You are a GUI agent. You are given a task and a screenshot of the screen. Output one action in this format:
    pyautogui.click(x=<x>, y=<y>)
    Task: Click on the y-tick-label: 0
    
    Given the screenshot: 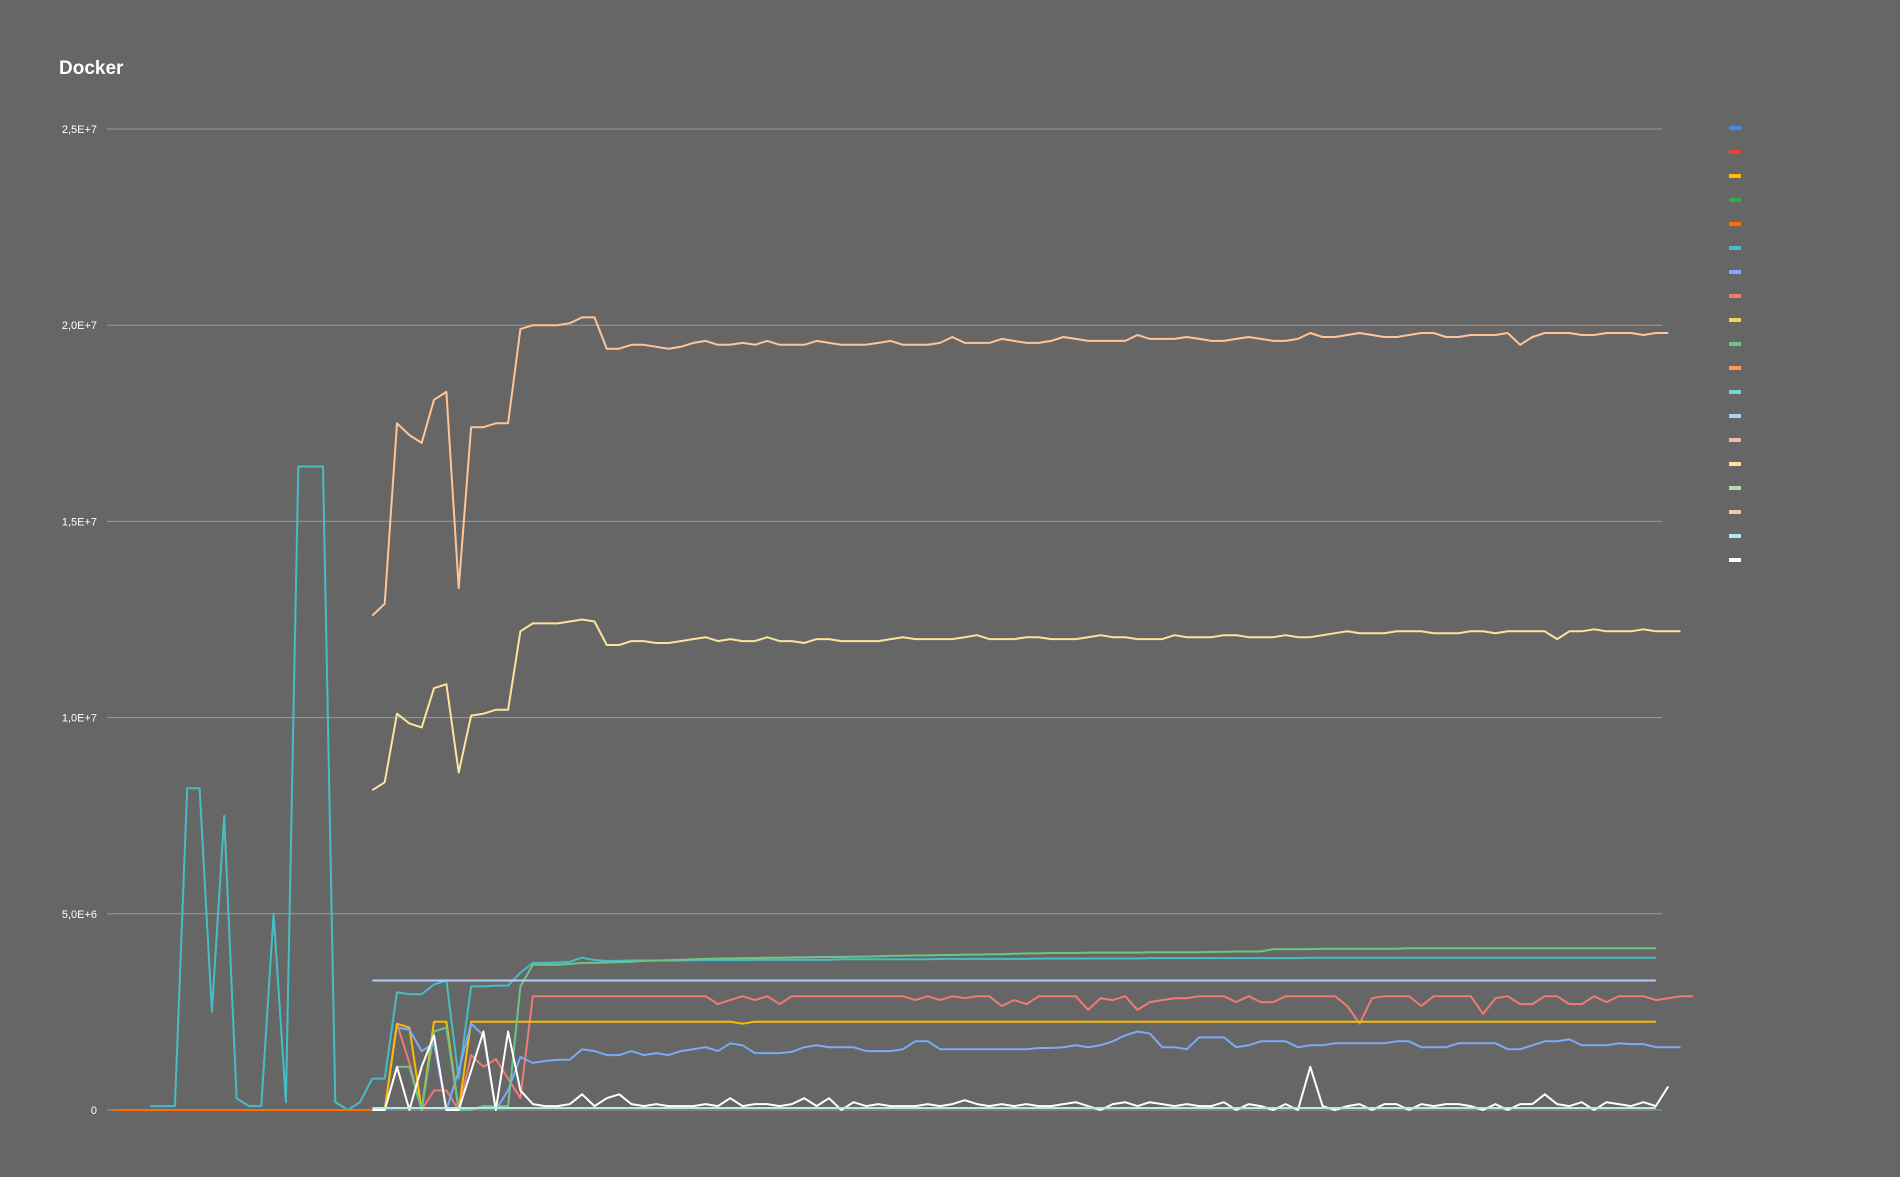 What is the action you would take?
    pyautogui.click(x=94, y=1111)
    